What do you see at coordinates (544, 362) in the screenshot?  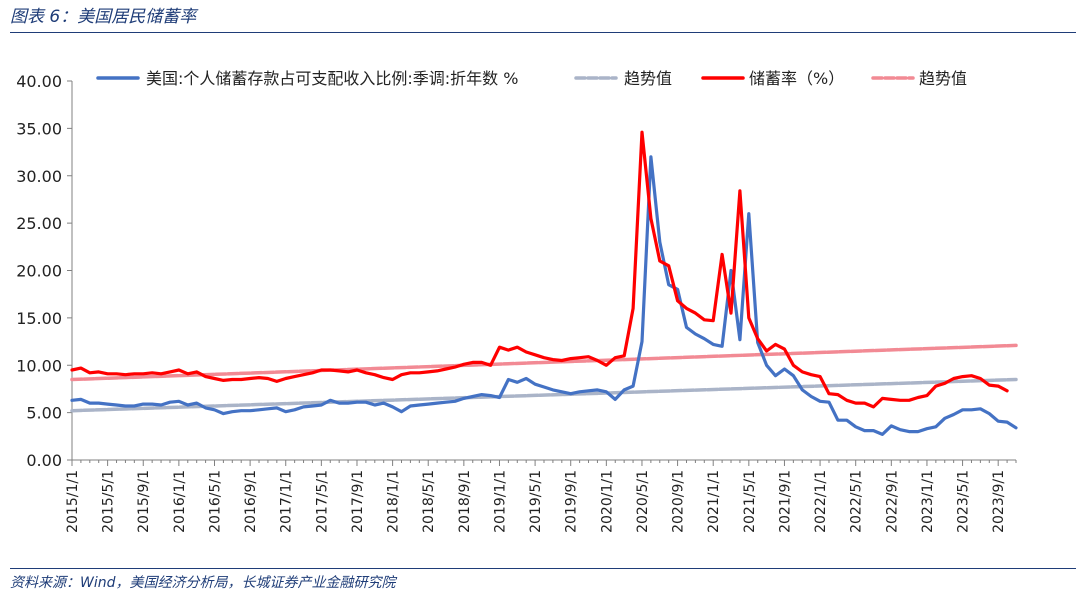 I see `series-line-red_trend` at bounding box center [544, 362].